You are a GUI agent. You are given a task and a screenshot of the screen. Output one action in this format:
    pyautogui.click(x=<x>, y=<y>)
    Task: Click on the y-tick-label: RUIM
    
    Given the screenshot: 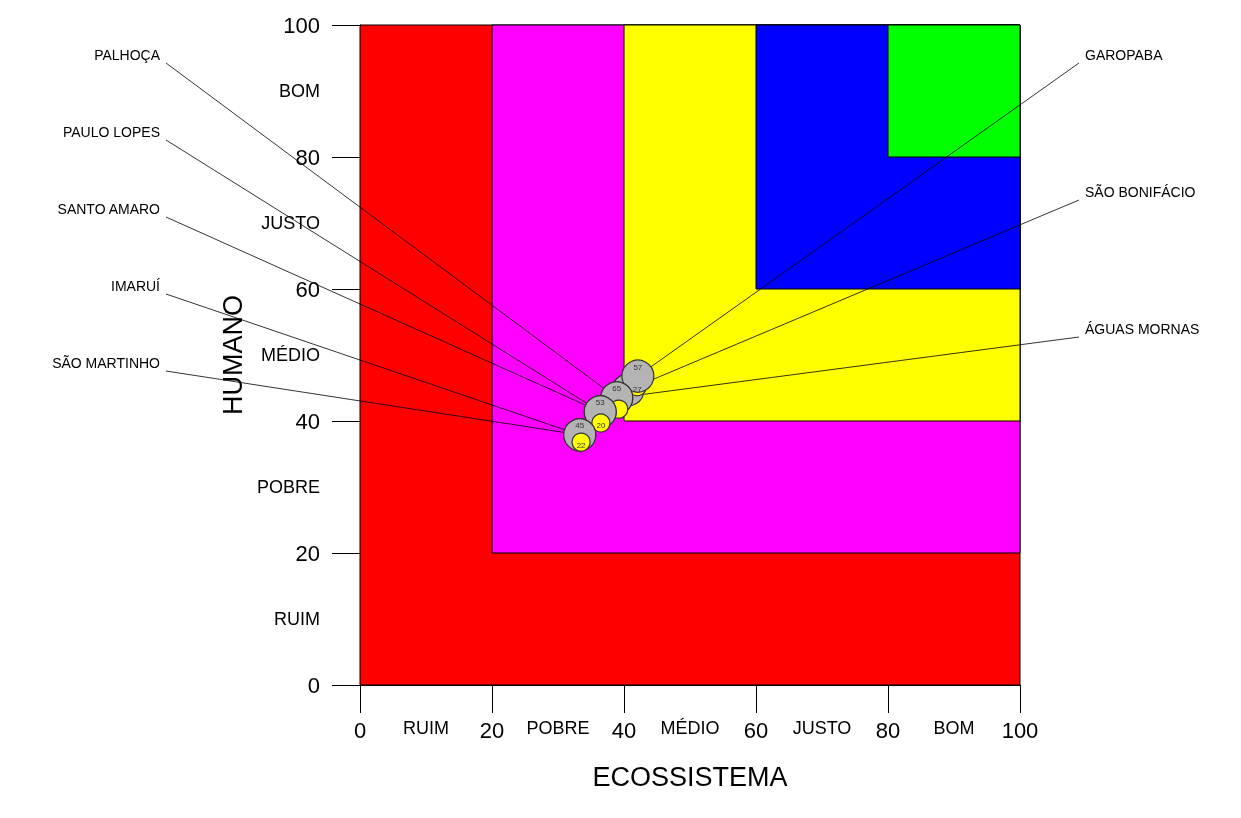 What is the action you would take?
    pyautogui.click(x=297, y=619)
    